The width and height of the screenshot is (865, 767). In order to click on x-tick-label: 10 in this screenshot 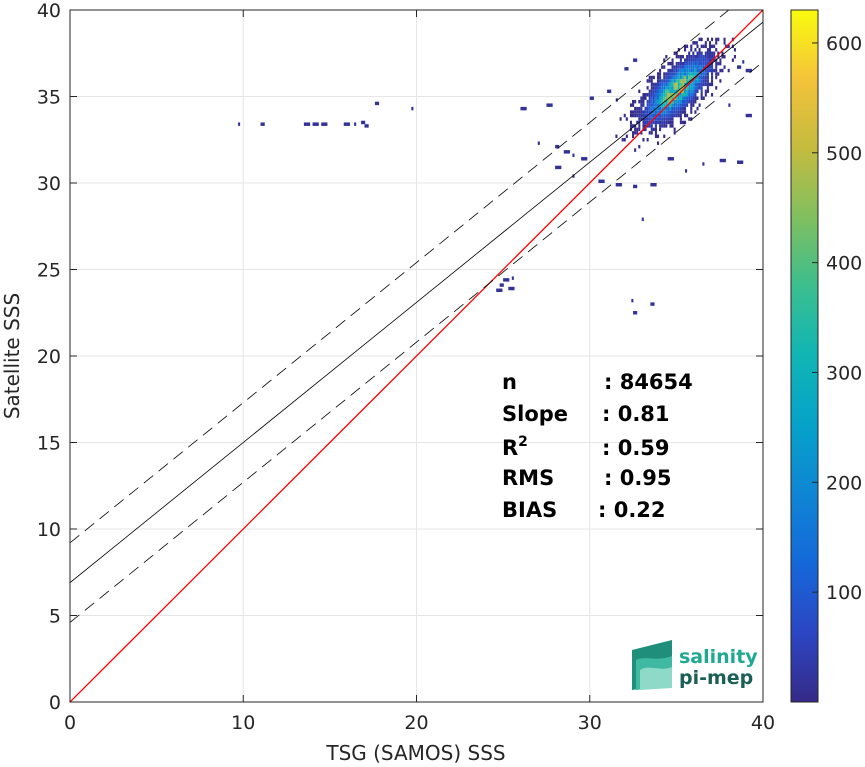, I will do `click(243, 723)`.